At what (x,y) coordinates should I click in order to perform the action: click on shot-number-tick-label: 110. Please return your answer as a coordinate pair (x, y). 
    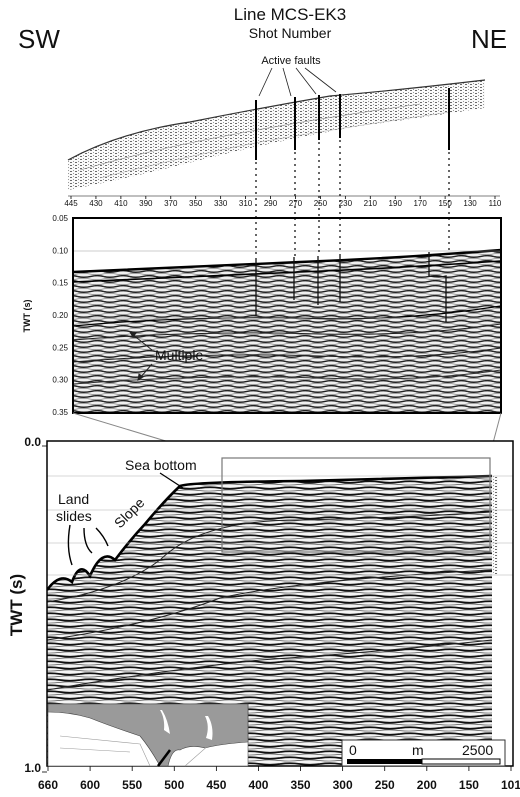
    Looking at the image, I should click on (495, 203).